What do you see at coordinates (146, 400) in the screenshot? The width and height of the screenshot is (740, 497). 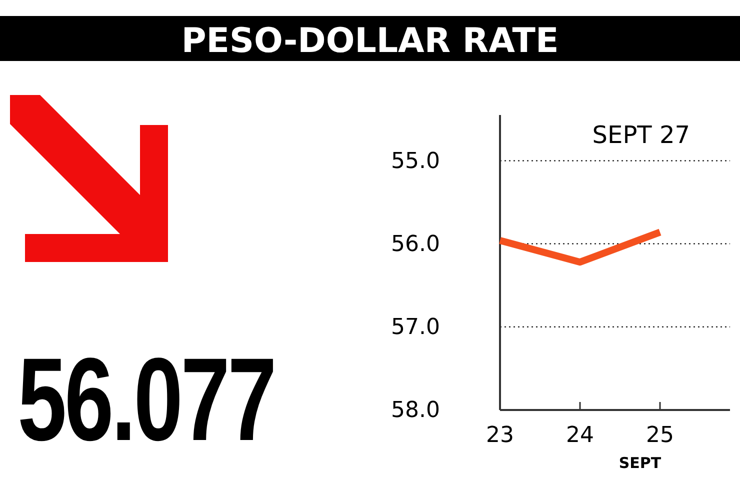 I see `text: 56.077` at bounding box center [146, 400].